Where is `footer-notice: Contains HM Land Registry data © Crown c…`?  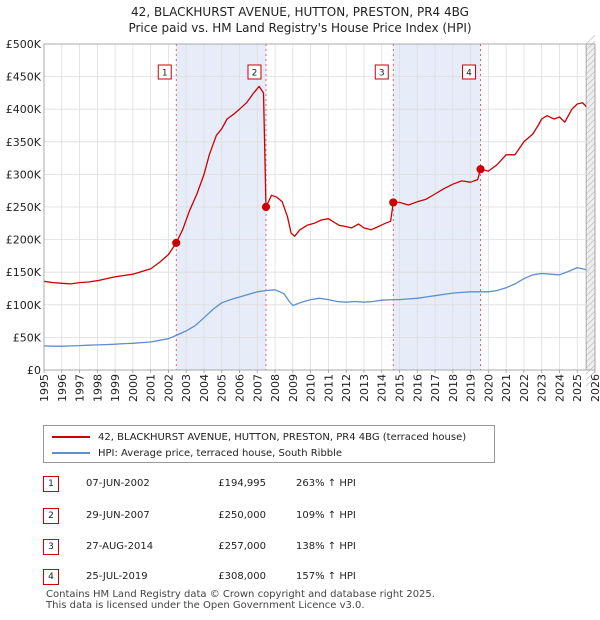 footer-notice: Contains HM Land Registry data © Crown c… is located at coordinates (240, 600).